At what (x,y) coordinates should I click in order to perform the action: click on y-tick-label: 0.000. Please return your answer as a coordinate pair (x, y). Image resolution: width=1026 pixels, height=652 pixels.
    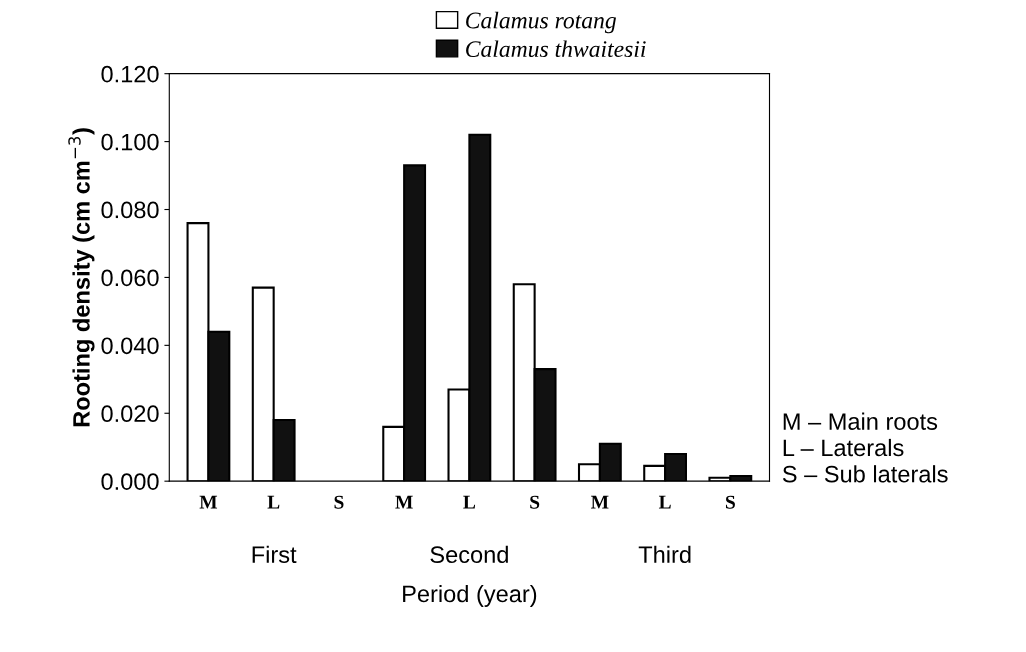
    Looking at the image, I should click on (130, 481).